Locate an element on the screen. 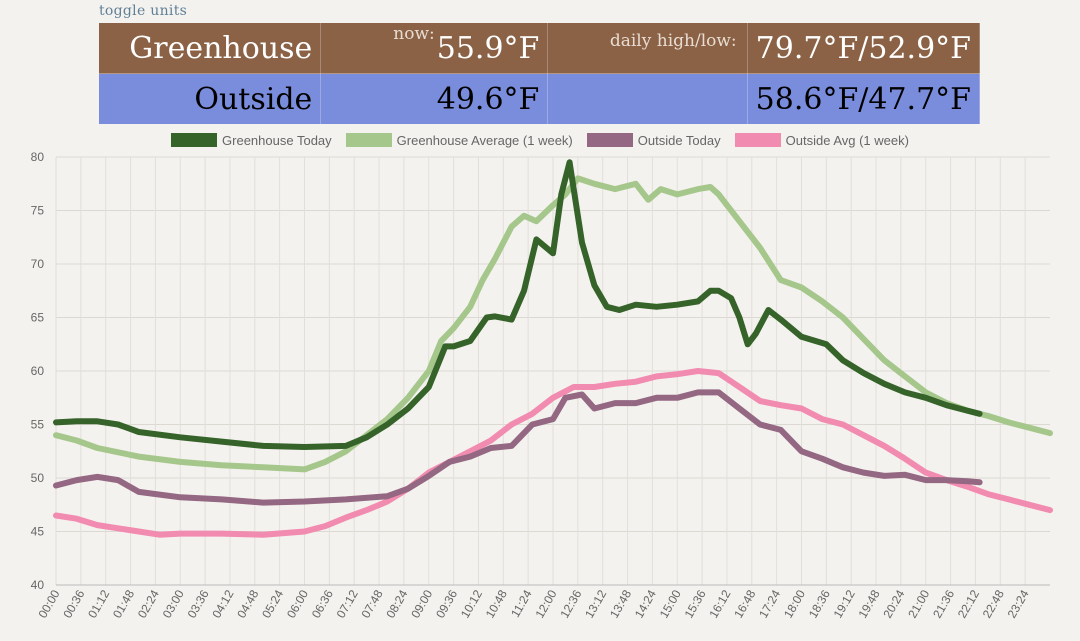 The image size is (1080, 641). daily-high-low-label-cell: daily high/low: is located at coordinates (647, 48).